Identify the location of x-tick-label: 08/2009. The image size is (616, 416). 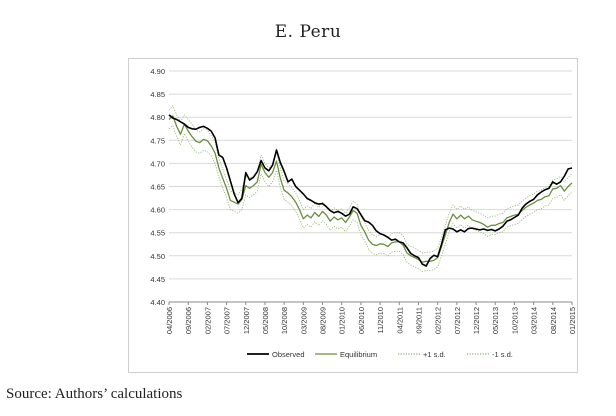
(323, 320).